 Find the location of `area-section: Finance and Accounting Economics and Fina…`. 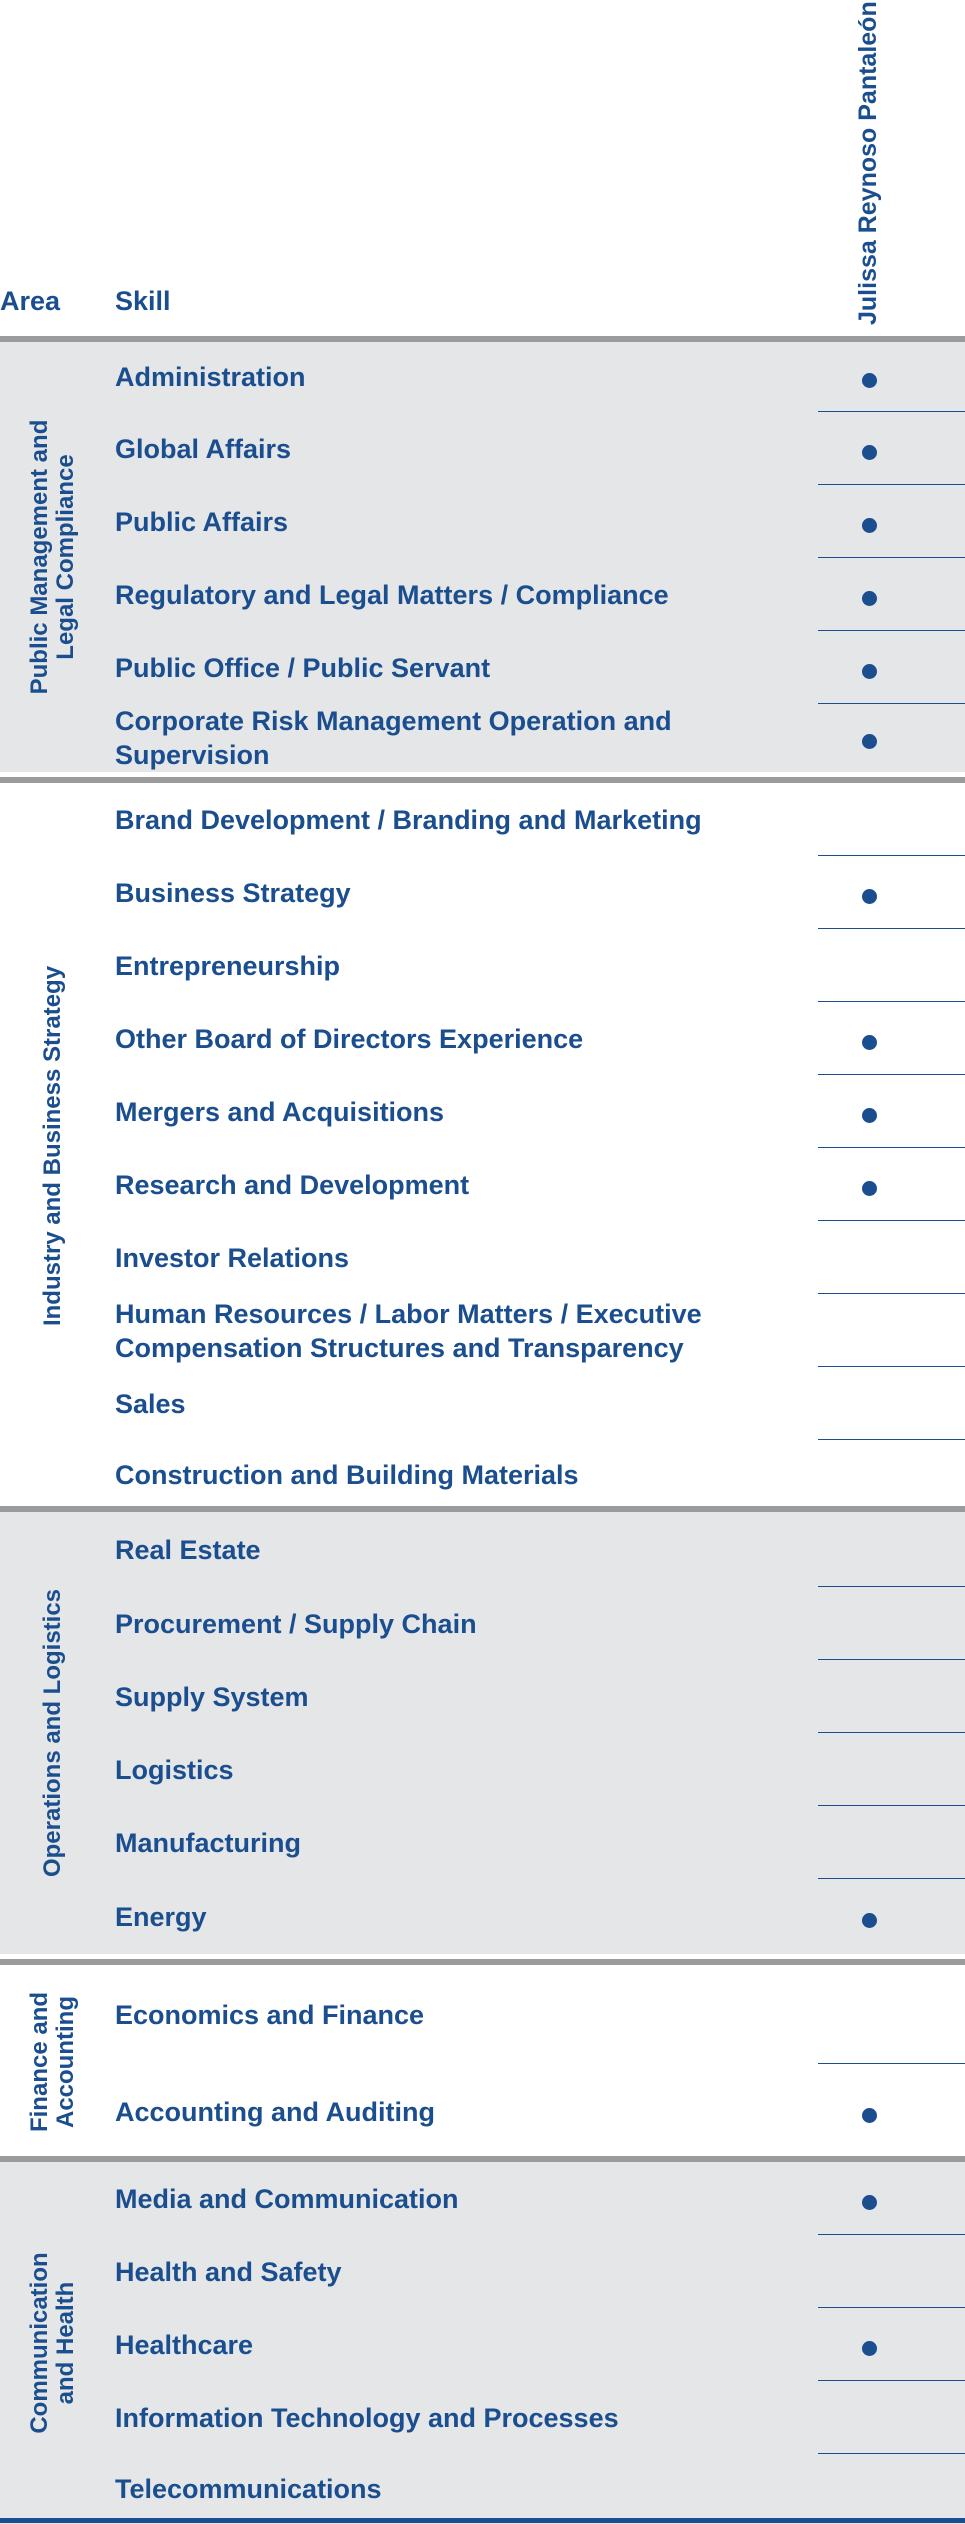

area-section: Finance and Accounting Economics and Fina… is located at coordinates (482, 2059).